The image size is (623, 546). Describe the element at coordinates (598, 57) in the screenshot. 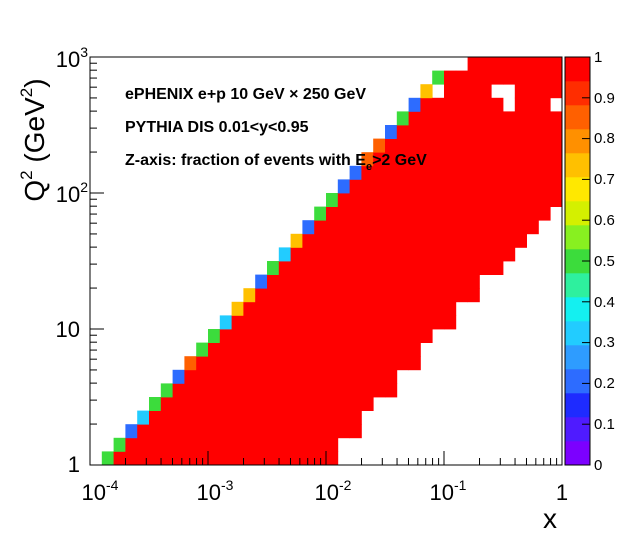

I see `colorbar-label: 1` at that location.